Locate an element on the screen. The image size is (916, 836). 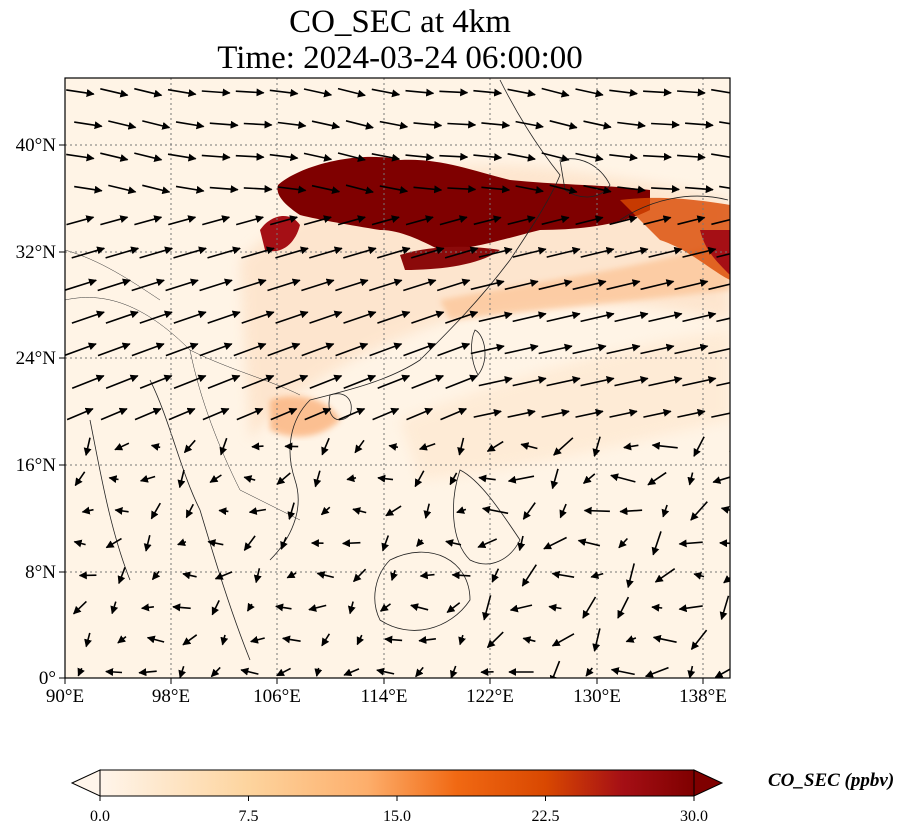
colorbar-max-extend is located at coordinates (708, 783).